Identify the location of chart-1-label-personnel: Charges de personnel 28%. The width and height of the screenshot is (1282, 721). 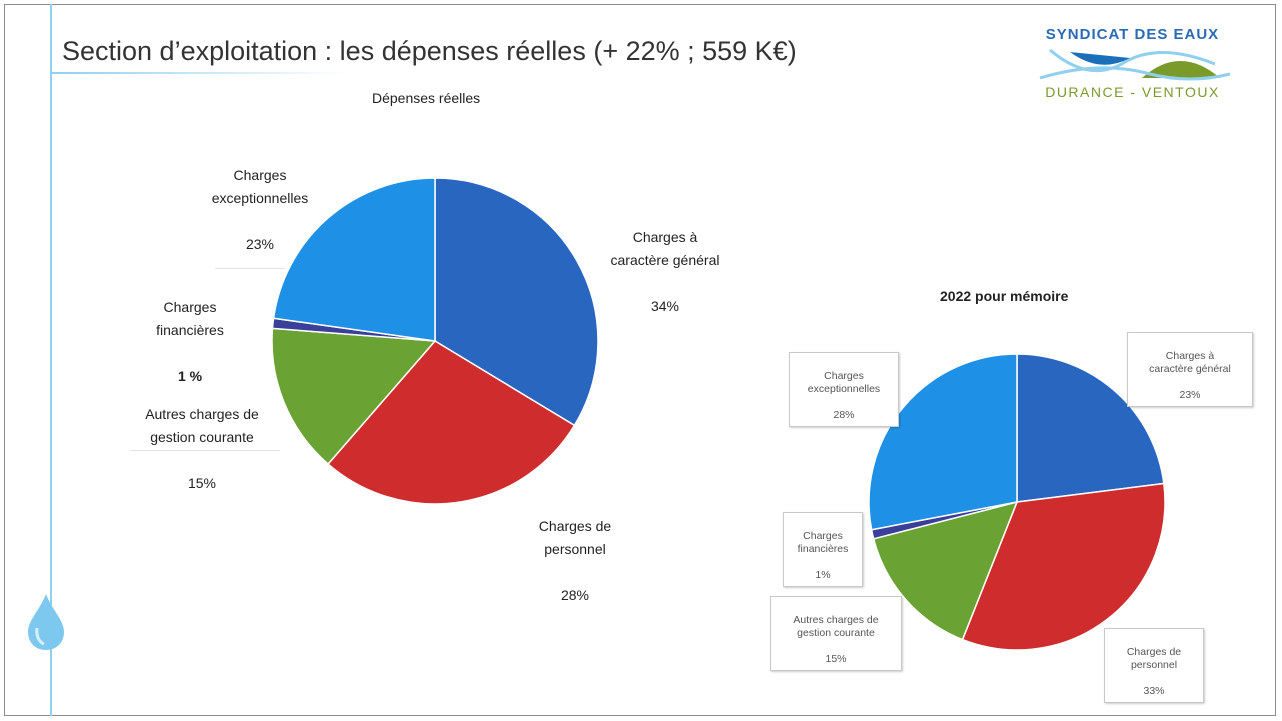
(575, 549).